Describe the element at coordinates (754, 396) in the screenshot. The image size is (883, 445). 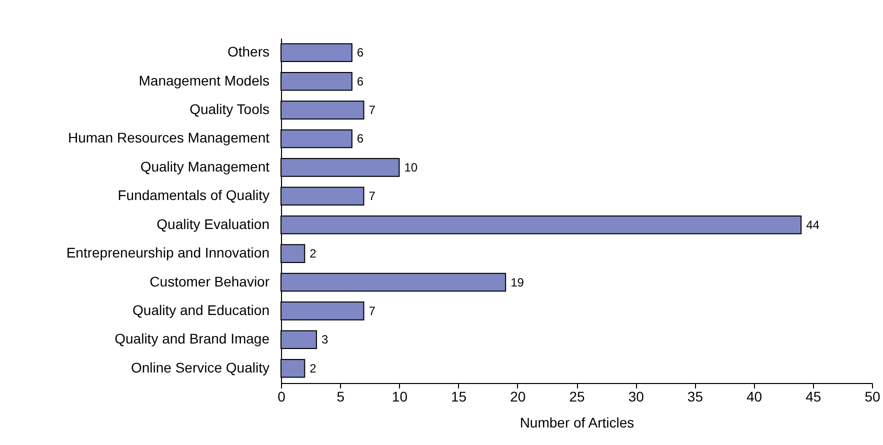
I see `x-tick-label: 40` at that location.